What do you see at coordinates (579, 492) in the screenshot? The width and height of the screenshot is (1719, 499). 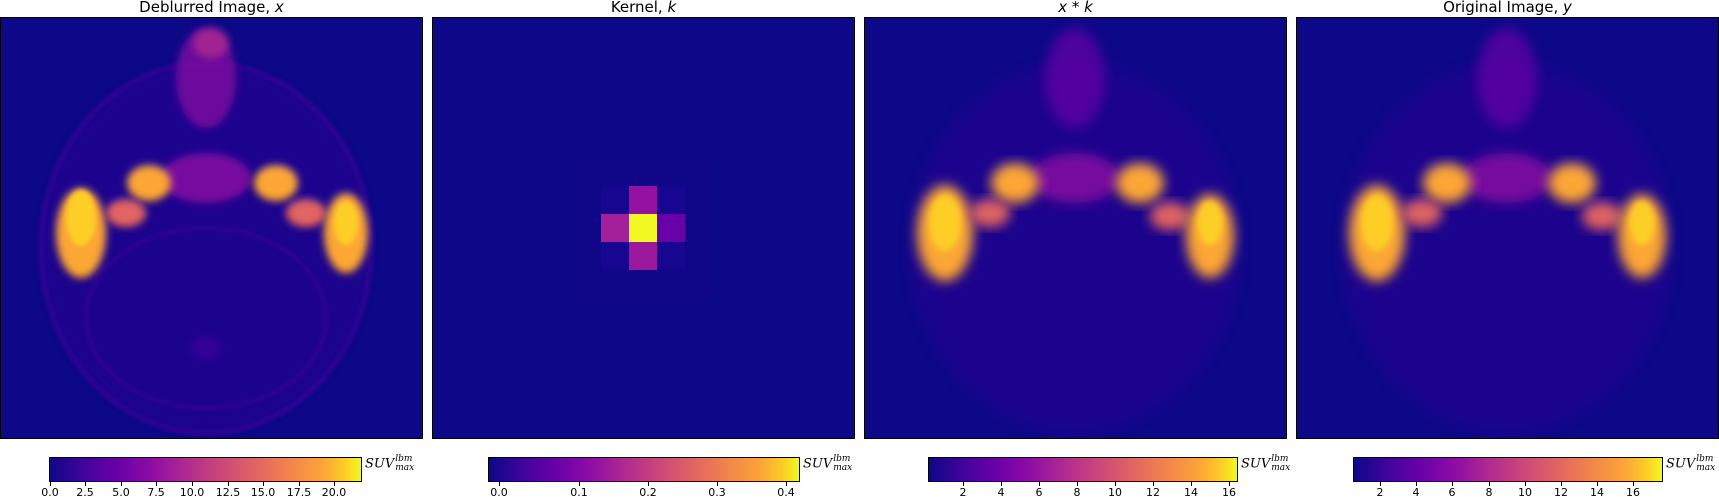 I see `colorbar-tick-label: 0.1` at bounding box center [579, 492].